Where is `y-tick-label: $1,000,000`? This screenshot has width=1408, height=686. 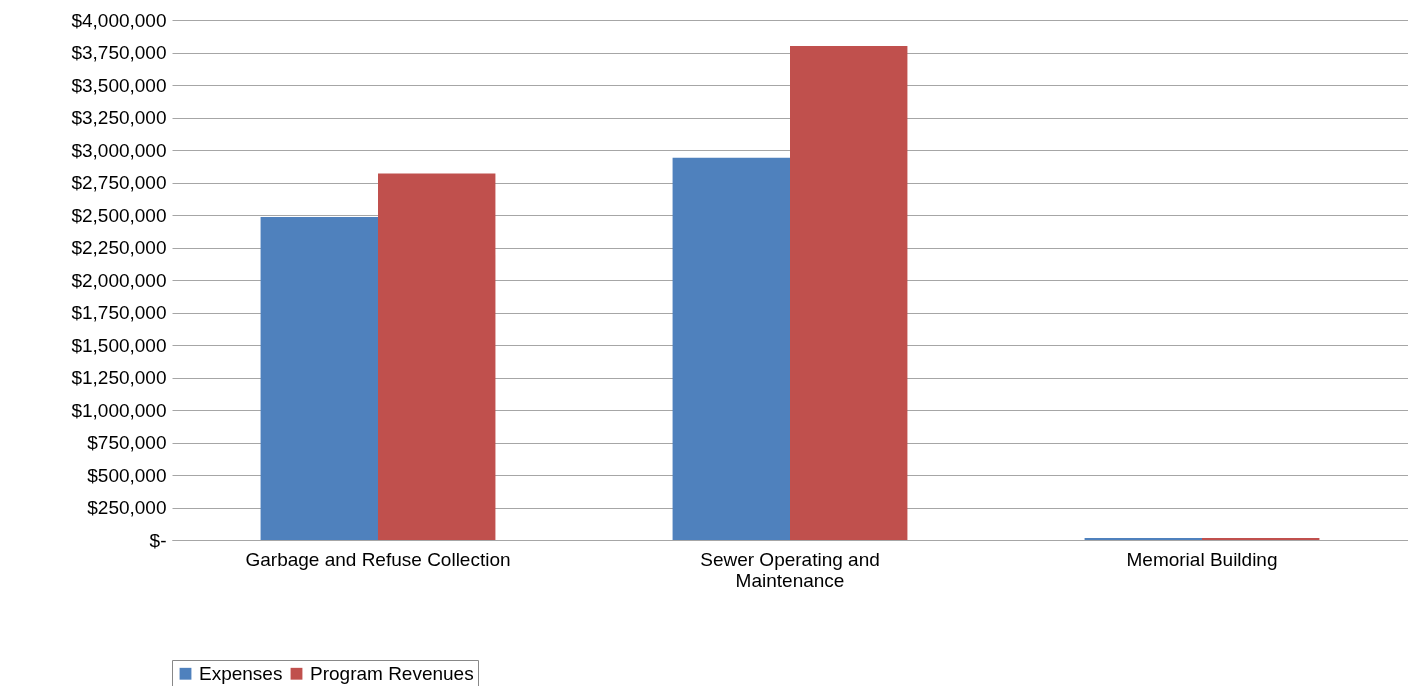 y-tick-label: $1,000,000 is located at coordinates (119, 410).